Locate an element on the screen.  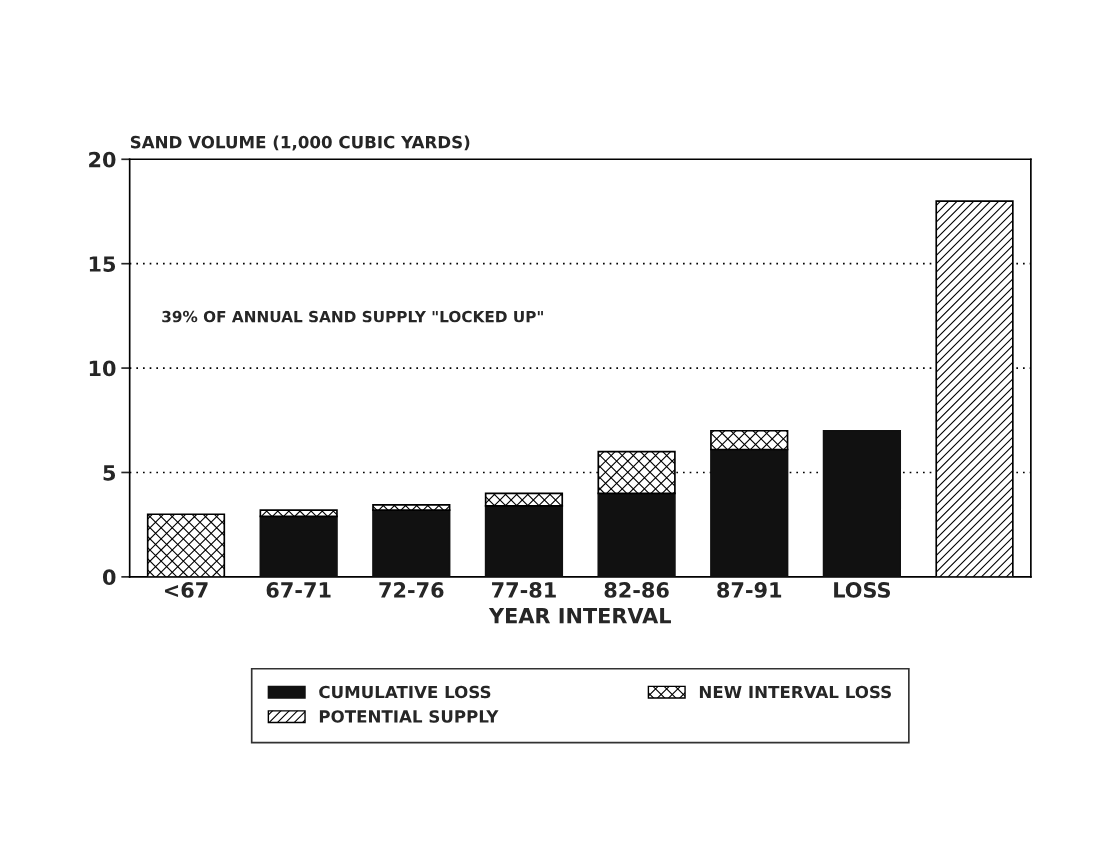
legend-label: NEW INTERVAL LOSS is located at coordinates (795, 692).